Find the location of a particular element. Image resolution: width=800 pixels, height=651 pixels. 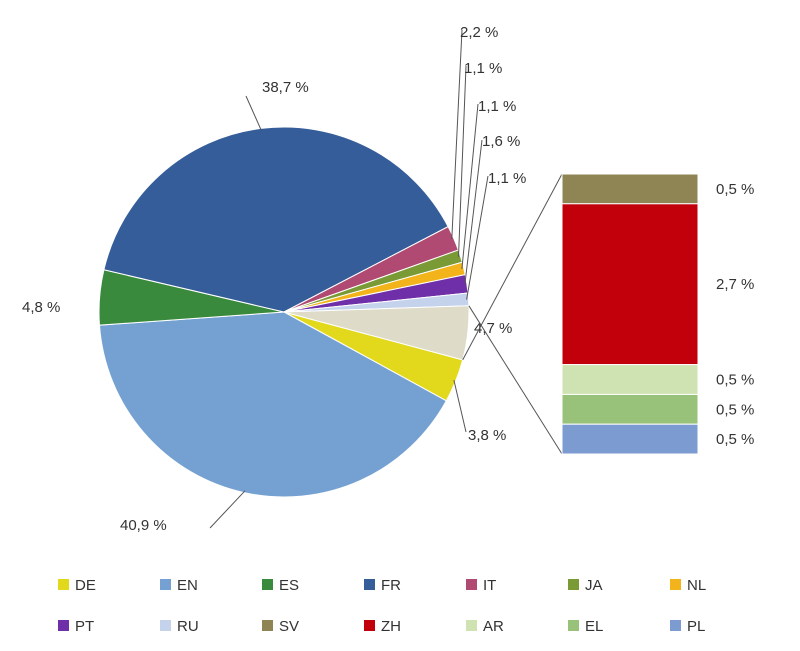

legend-swatch-ar is located at coordinates (471, 625).